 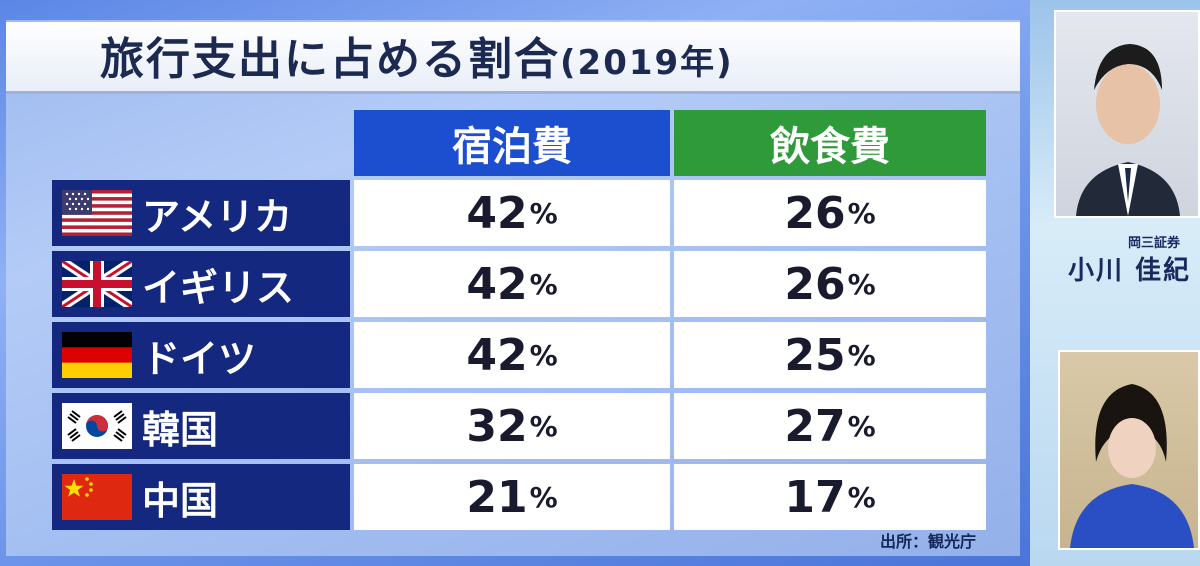 I want to click on value: 21, so click(x=497, y=497).